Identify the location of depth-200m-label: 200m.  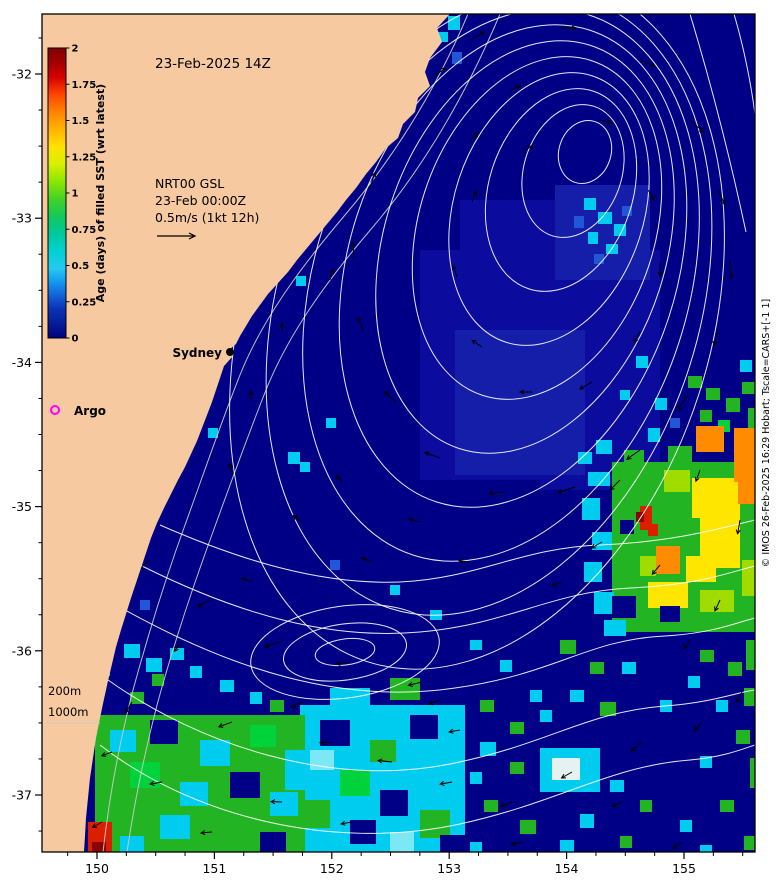
(64, 691).